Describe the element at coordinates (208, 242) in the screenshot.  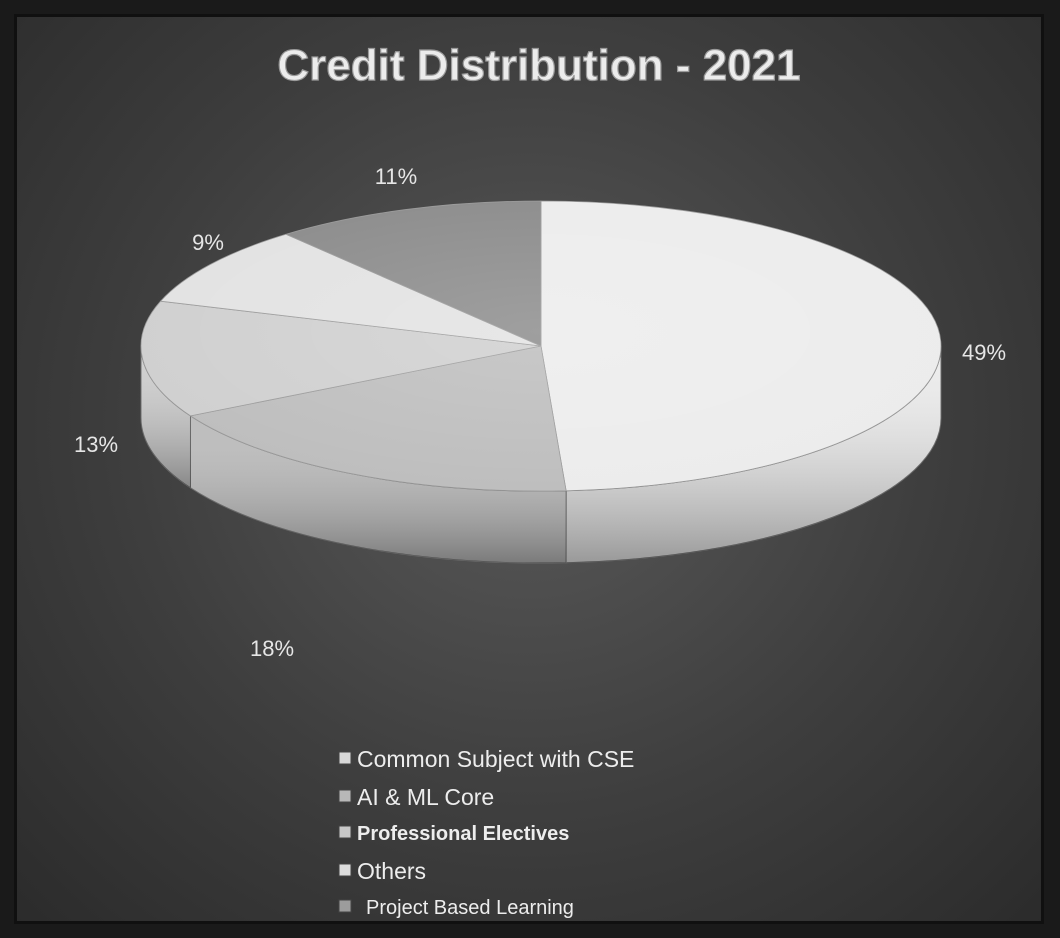
I see `slice-label-others: 9%` at that location.